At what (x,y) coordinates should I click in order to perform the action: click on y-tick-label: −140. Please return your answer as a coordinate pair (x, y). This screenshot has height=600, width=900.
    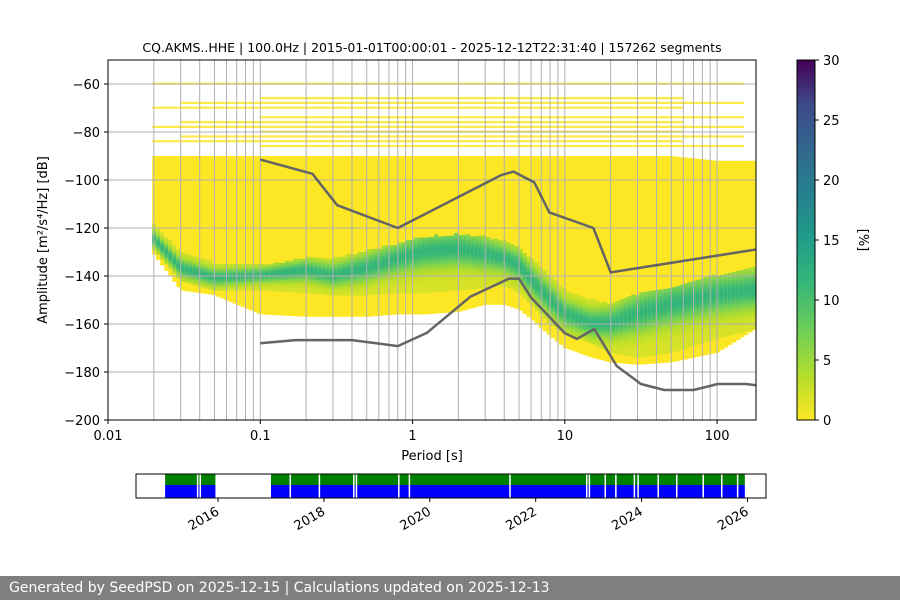
    Looking at the image, I should click on (82, 277).